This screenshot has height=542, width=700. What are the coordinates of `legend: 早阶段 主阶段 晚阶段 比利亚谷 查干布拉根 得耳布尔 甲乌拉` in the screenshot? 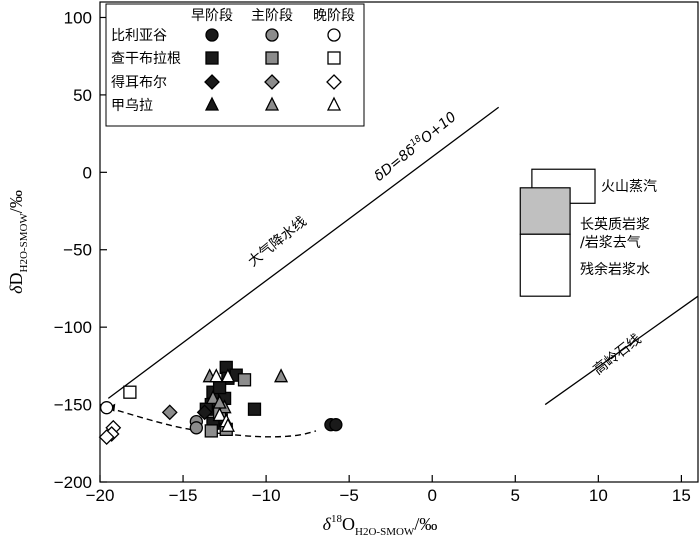 It's located at (235, 65).